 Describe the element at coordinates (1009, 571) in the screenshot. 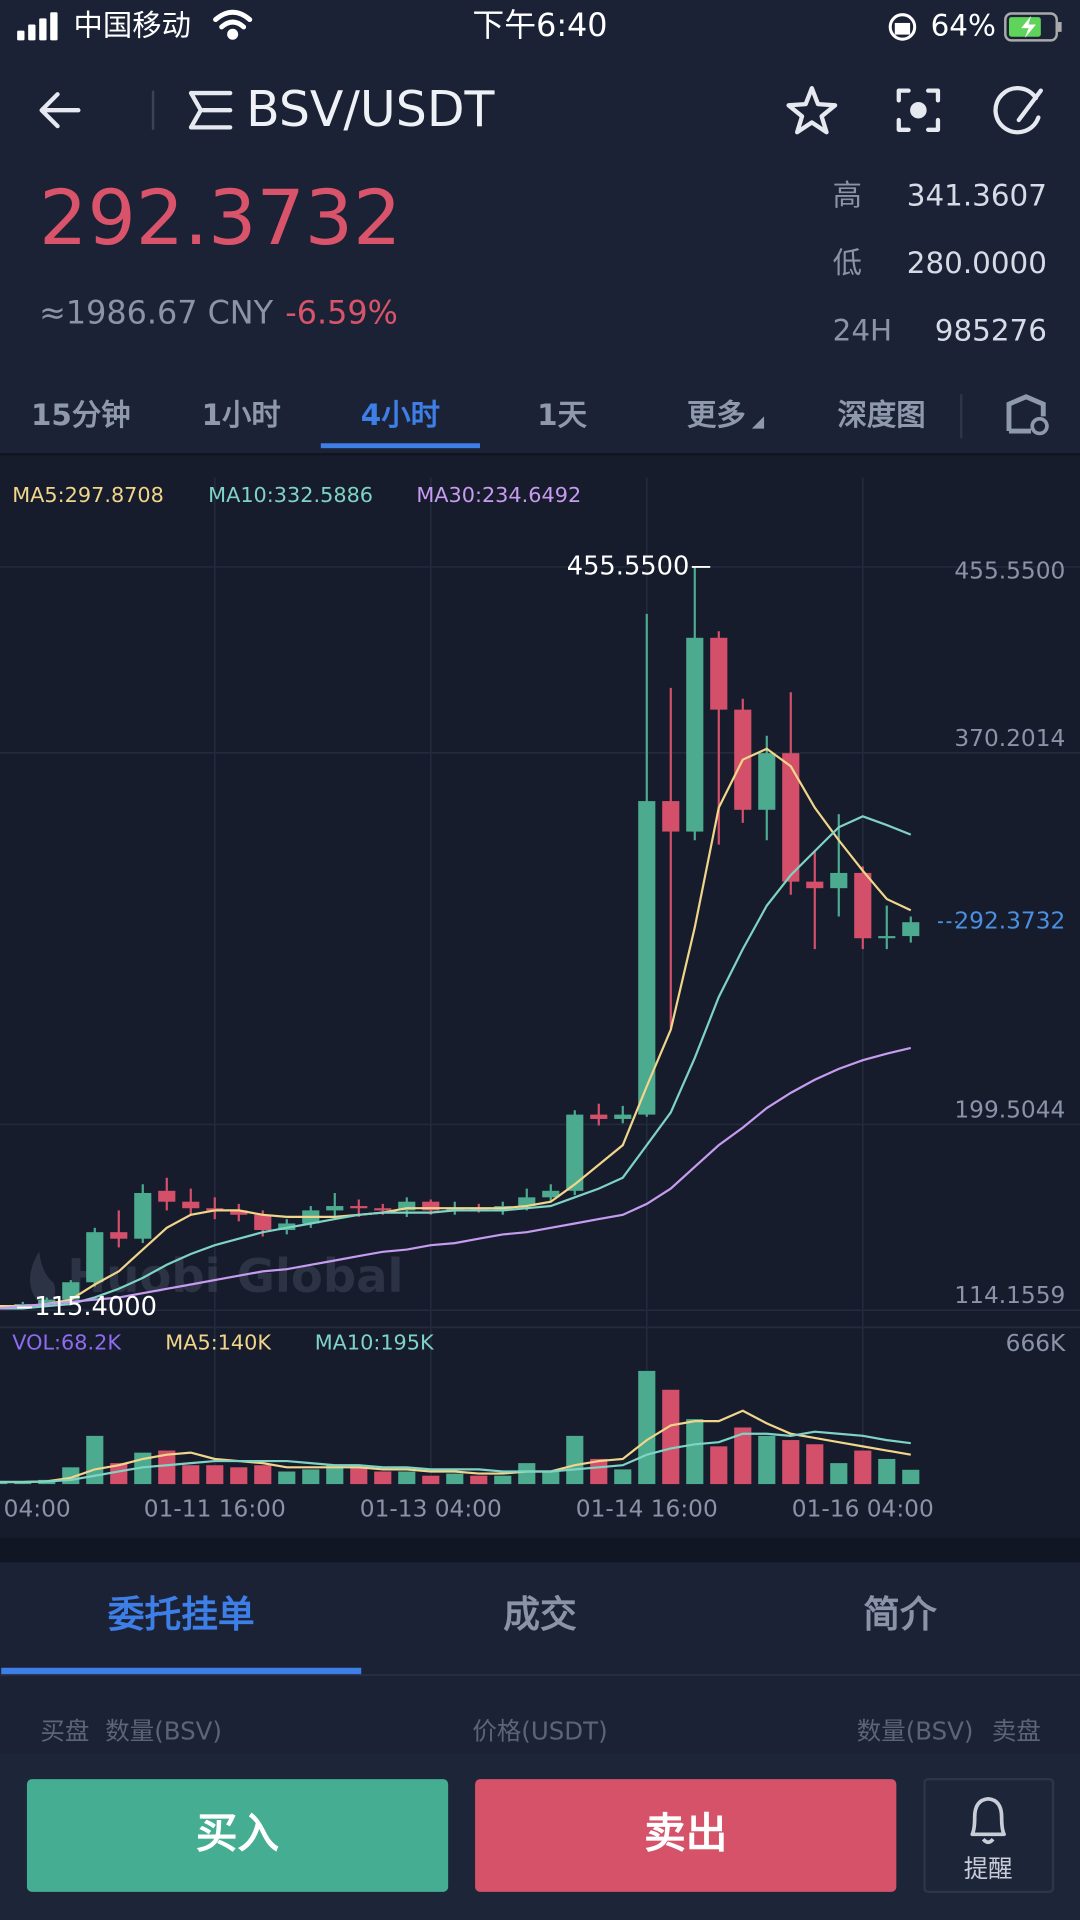

I see `y-tick-label: 455.5500` at that location.